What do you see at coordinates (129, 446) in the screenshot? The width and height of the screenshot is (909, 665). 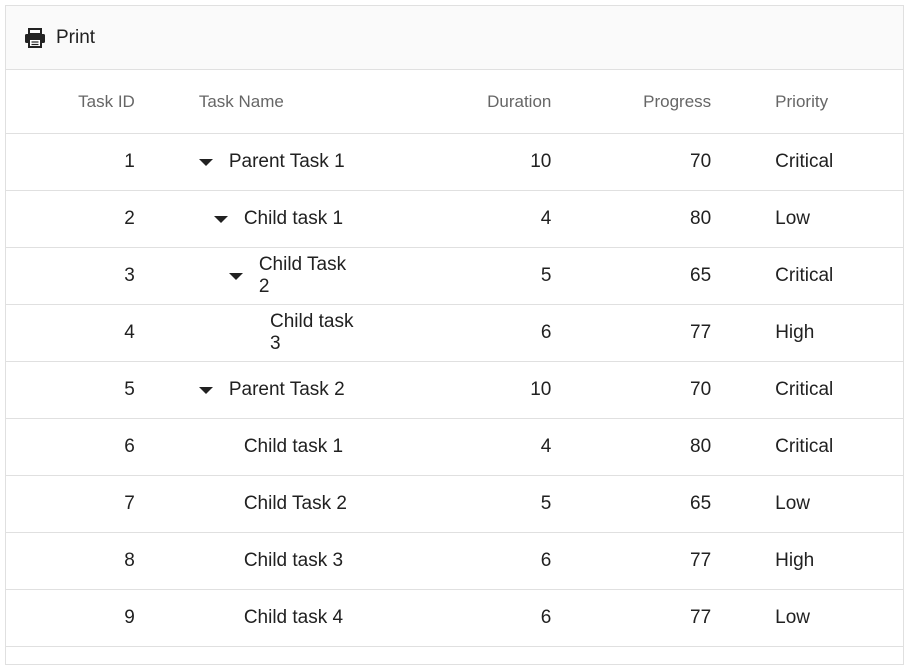 I see `cell-task-id: 6` at bounding box center [129, 446].